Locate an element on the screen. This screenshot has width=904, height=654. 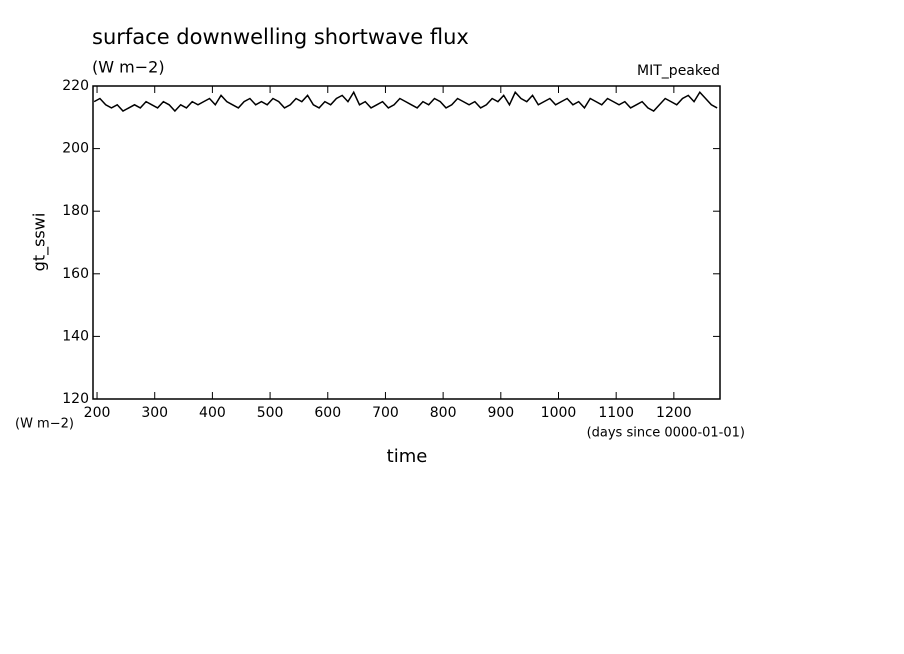
y-tick-label: 180 is located at coordinates (75, 211).